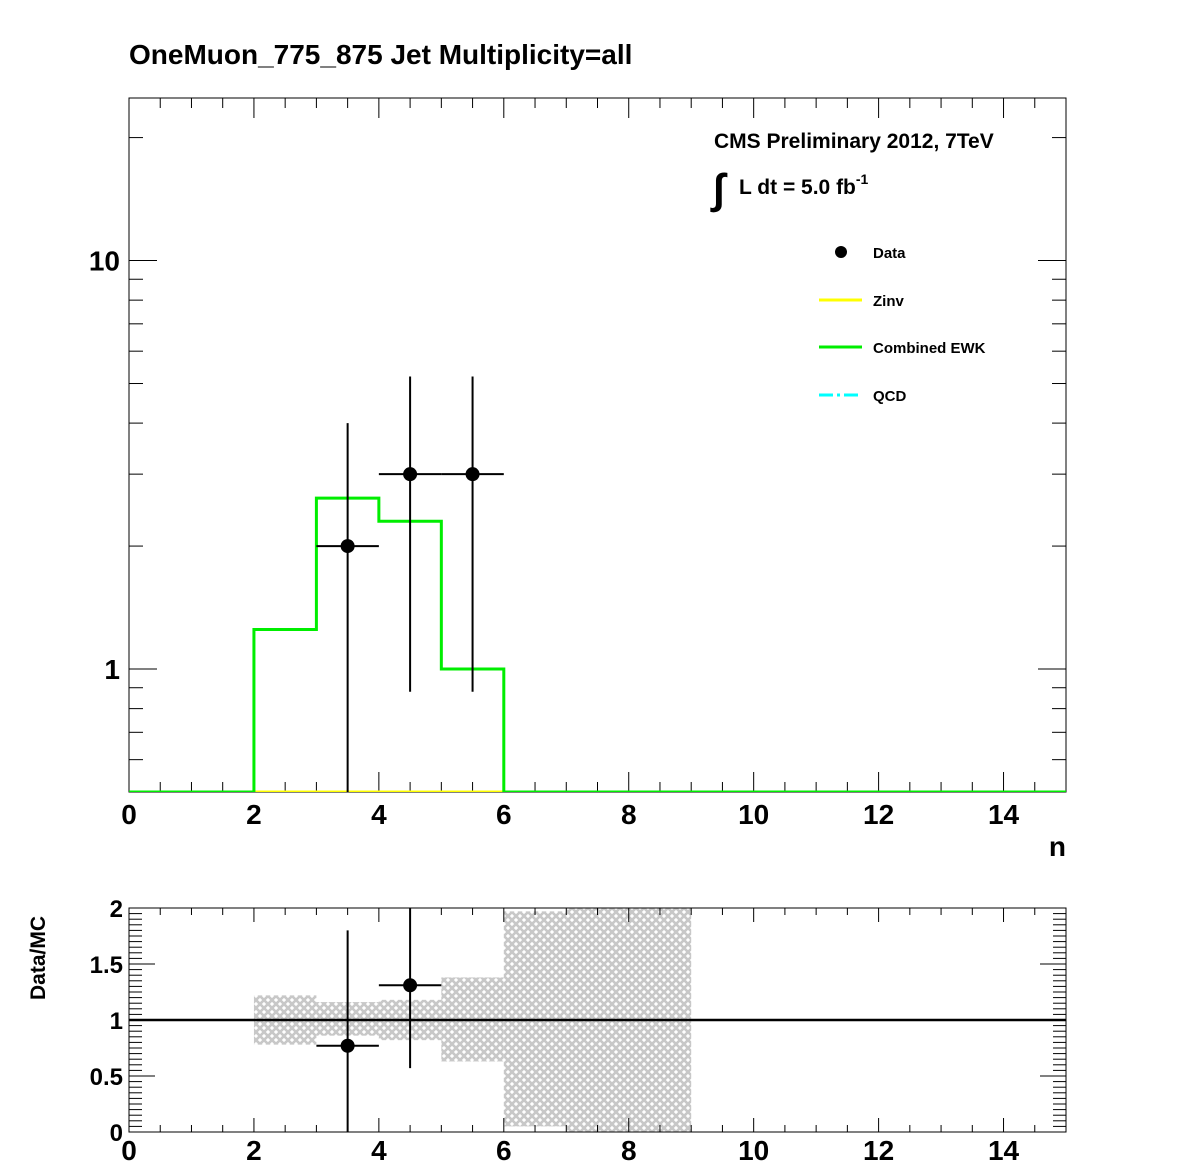  Describe the element at coordinates (902, 325) in the screenshot. I see `legend: Data Zinv Combined EWK QCD` at that location.